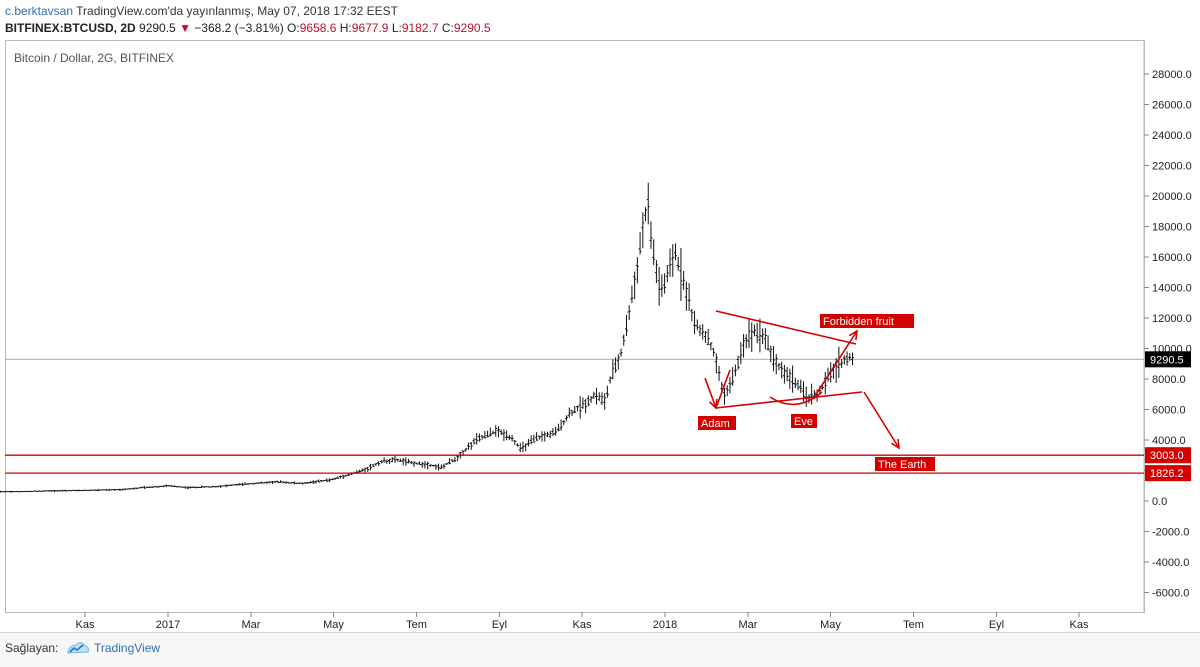  What do you see at coordinates (715, 424) in the screenshot?
I see `adam-annotation-label: Adam` at bounding box center [715, 424].